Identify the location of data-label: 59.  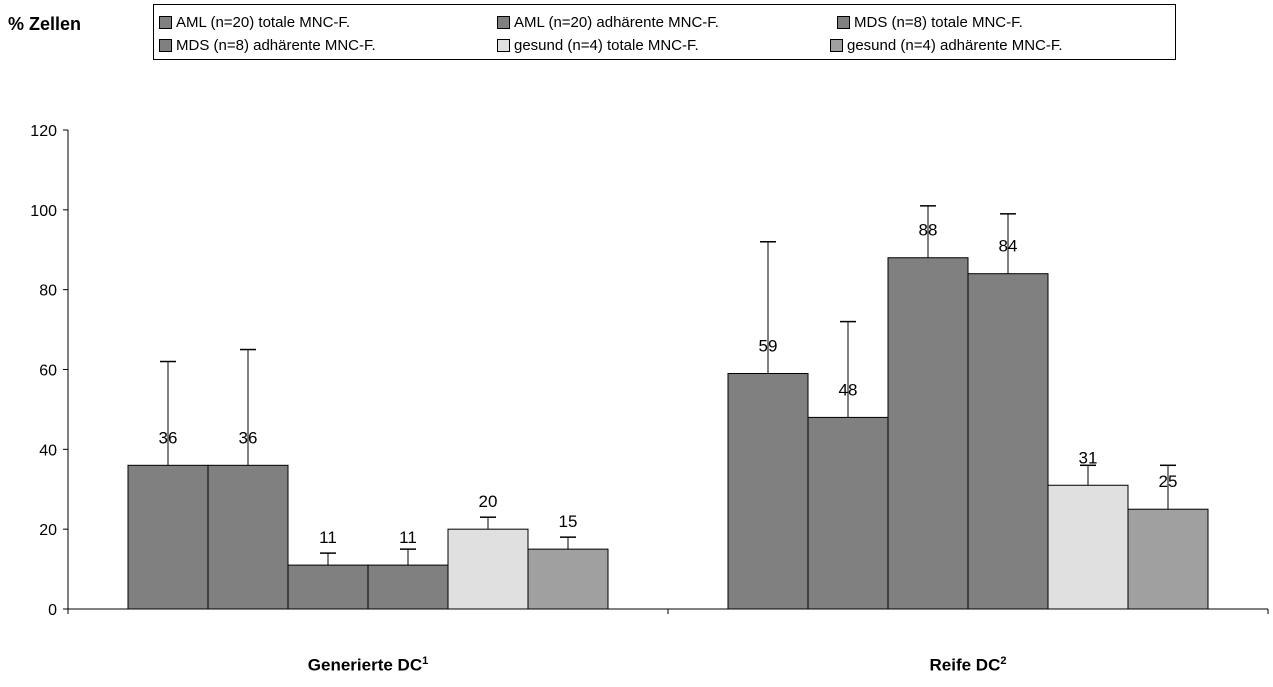
(768, 345).